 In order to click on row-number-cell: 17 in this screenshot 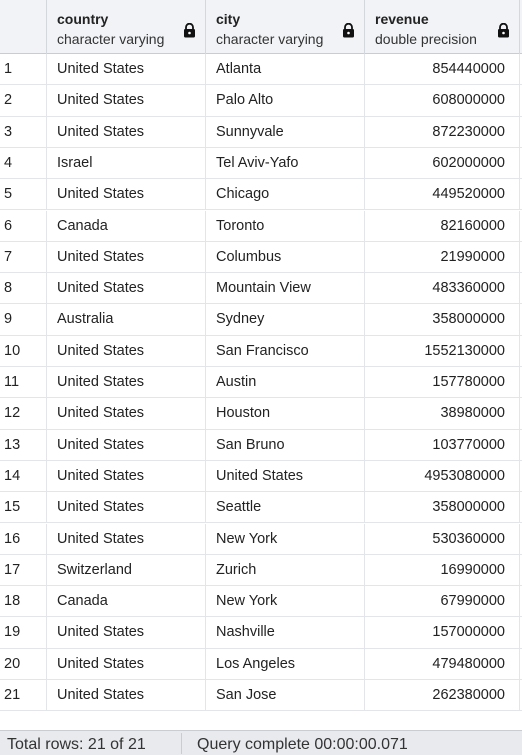, I will do `click(23, 570)`.